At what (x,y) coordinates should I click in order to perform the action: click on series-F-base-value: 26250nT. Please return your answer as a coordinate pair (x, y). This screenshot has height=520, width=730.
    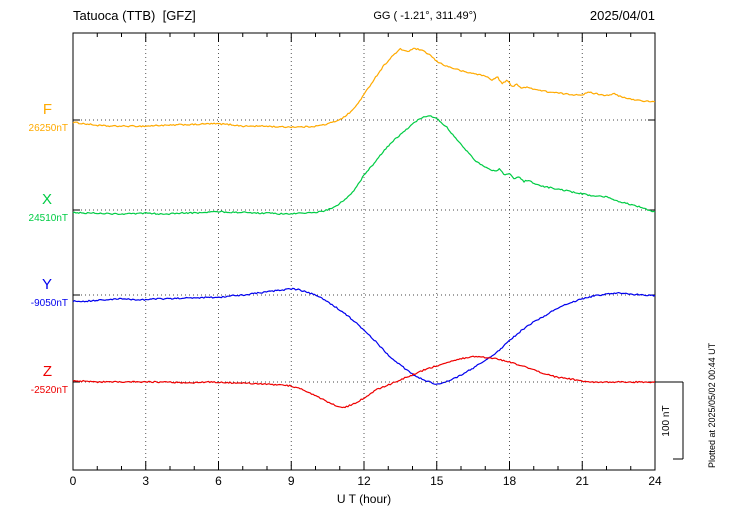
    Looking at the image, I should click on (48, 128).